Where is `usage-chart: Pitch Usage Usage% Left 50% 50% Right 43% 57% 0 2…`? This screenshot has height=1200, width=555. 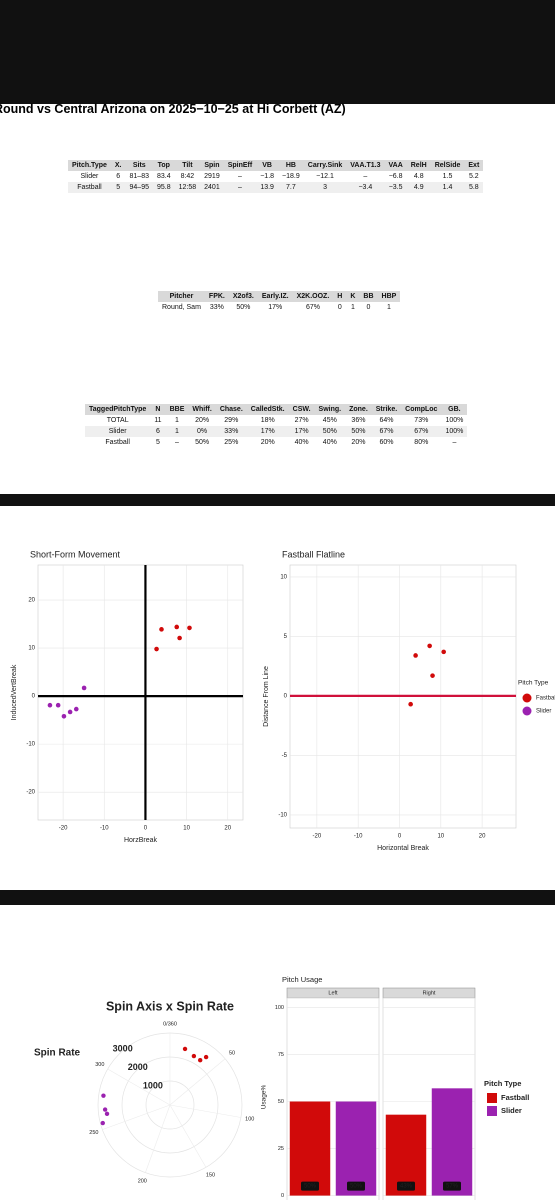
usage-chart: Pitch Usage Usage% Left 50% 50% Right 43% 57% 0 2… is located at coordinates (395, 1087).